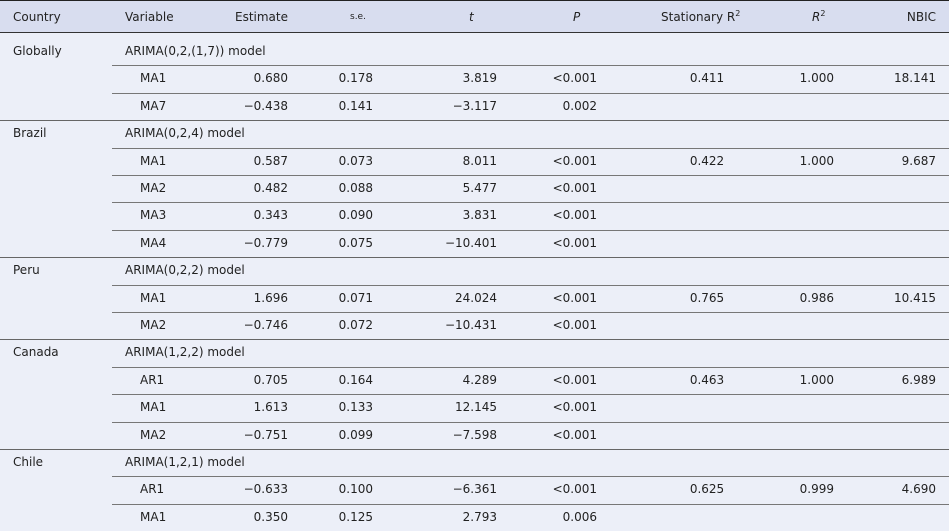  Describe the element at coordinates (579, 517) in the screenshot. I see `p-cell: 0.006` at that location.